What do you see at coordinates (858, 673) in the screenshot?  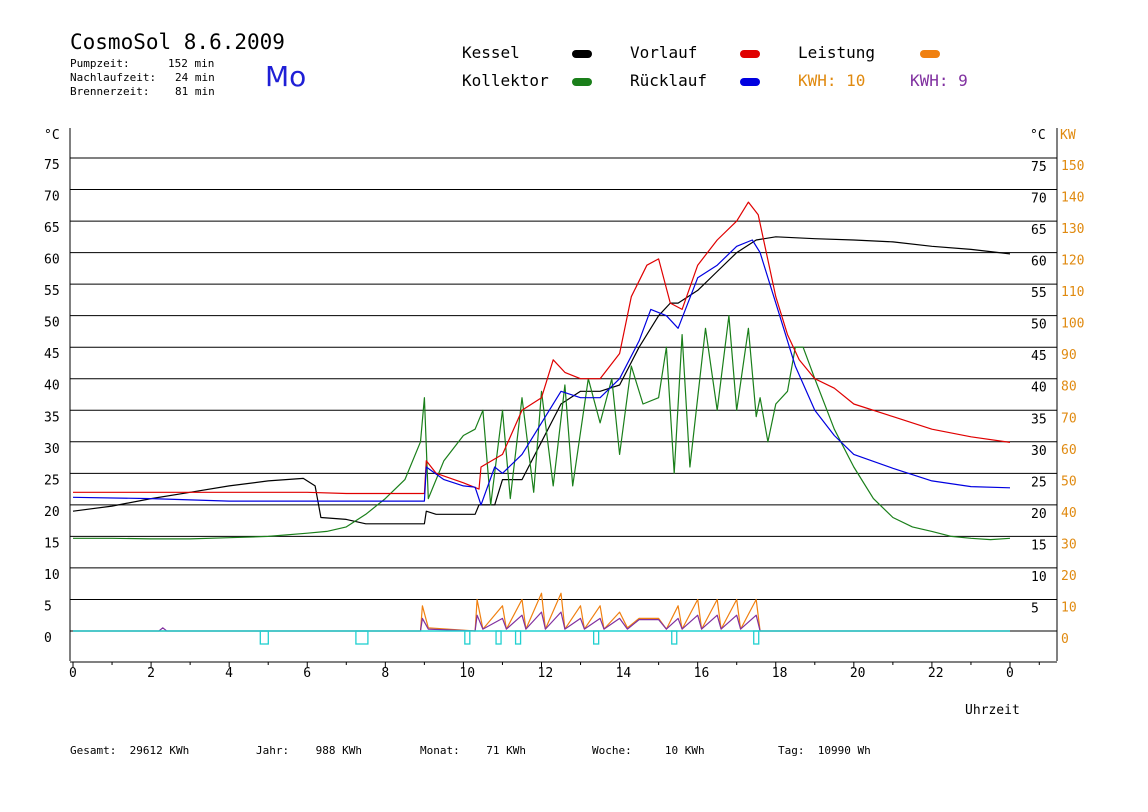 I see `x-tick-label-10: 20` at bounding box center [858, 673].